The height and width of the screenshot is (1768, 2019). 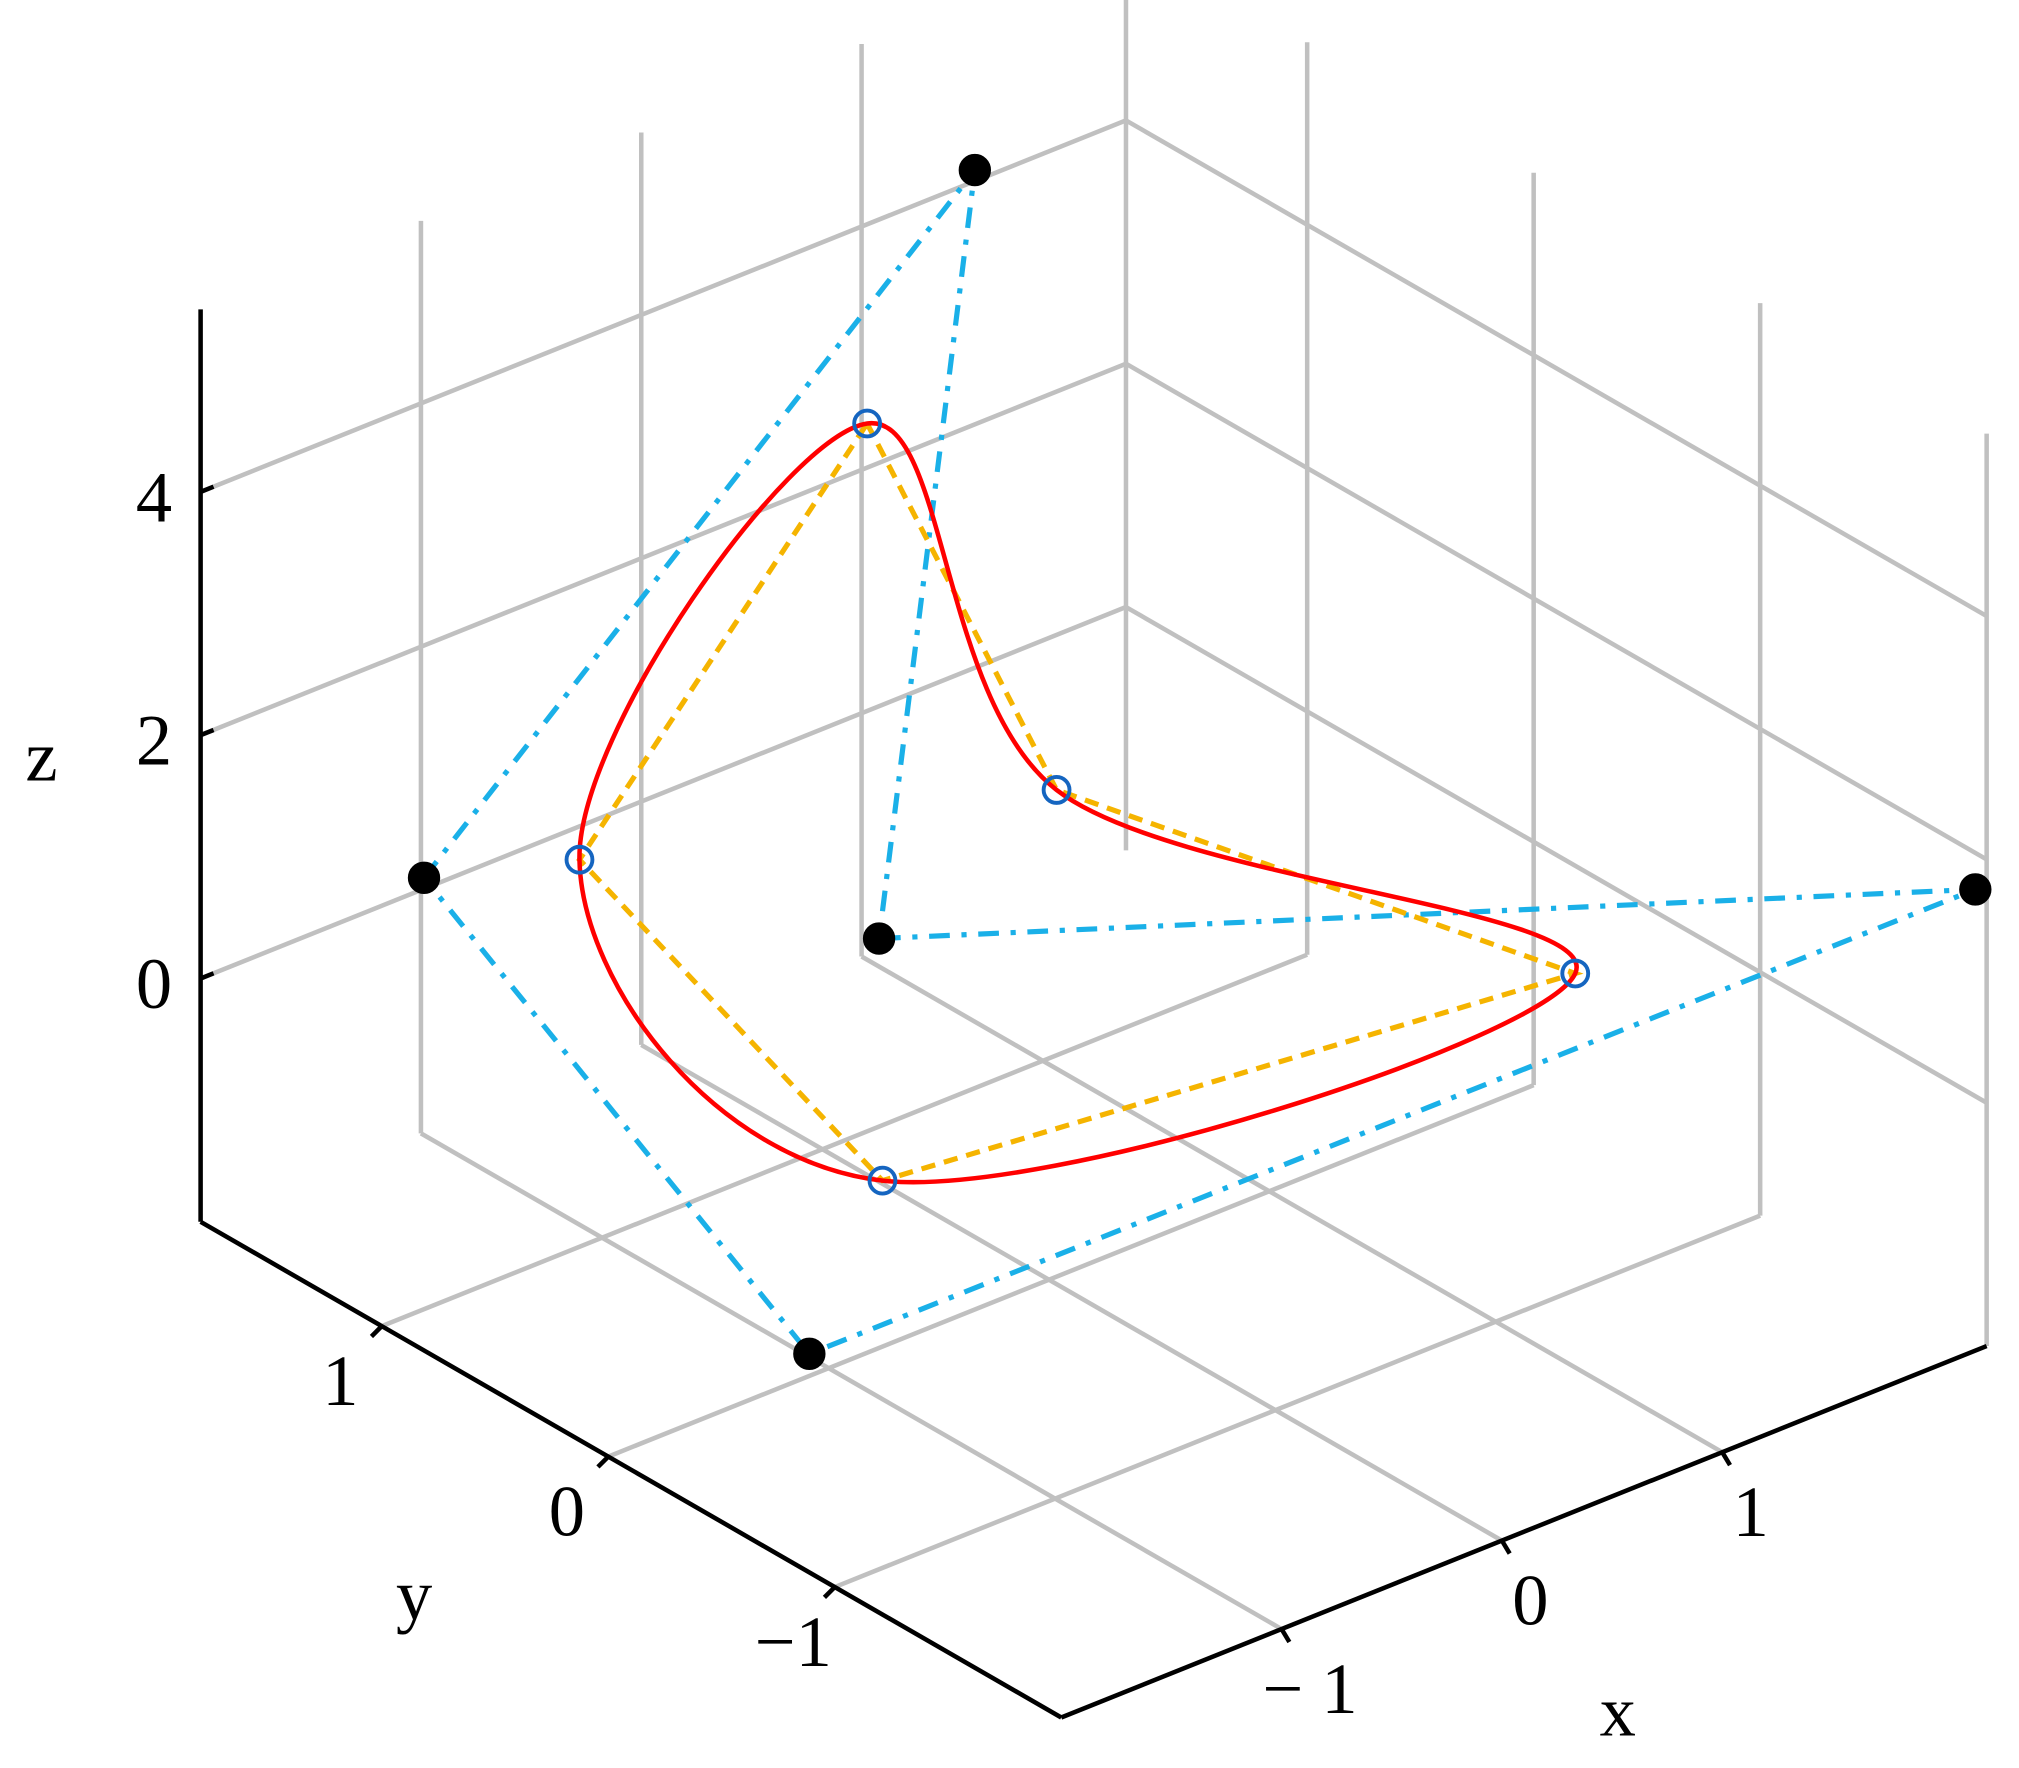 I want to click on z-tick-label: 2, so click(x=154, y=740).